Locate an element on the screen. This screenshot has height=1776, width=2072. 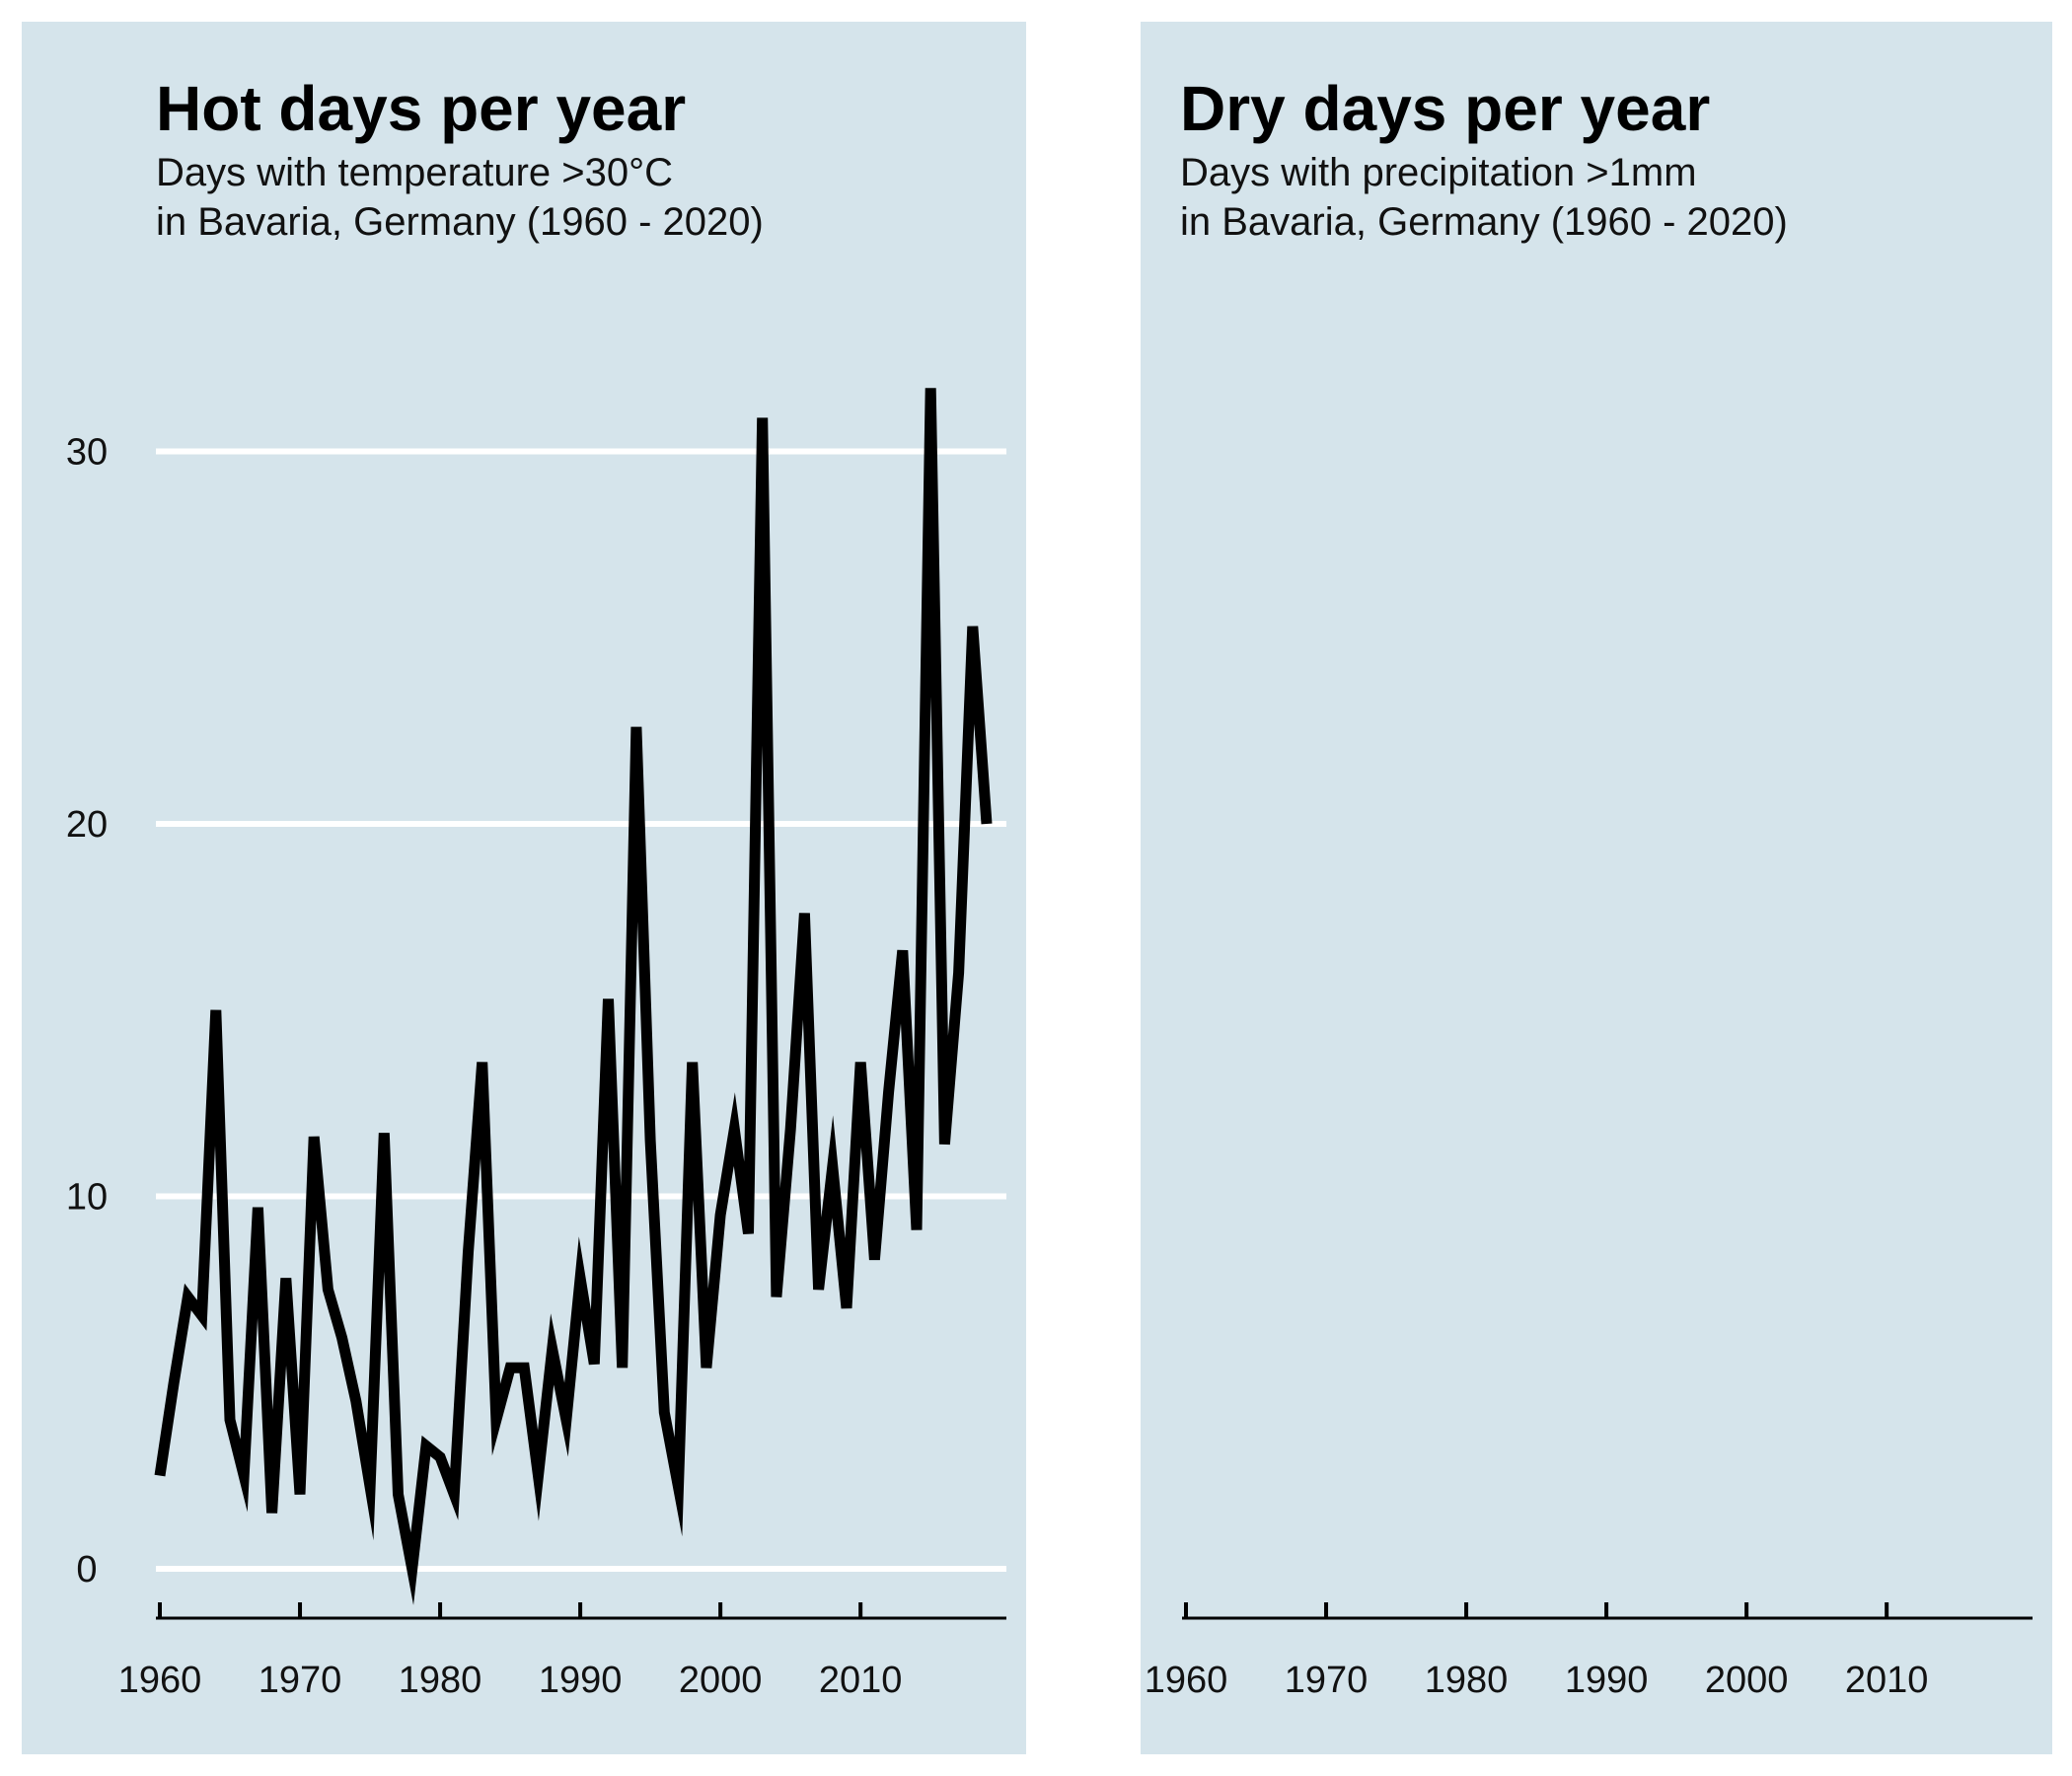
y-tick-label: 30 is located at coordinates (87, 453).